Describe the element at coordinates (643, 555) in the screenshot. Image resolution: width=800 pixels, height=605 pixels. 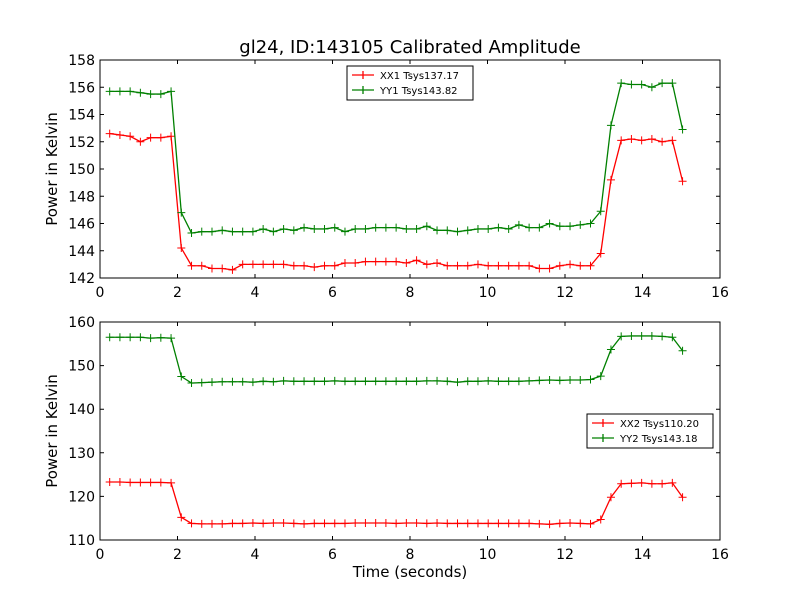
I see `x-tick-label: 14` at that location.